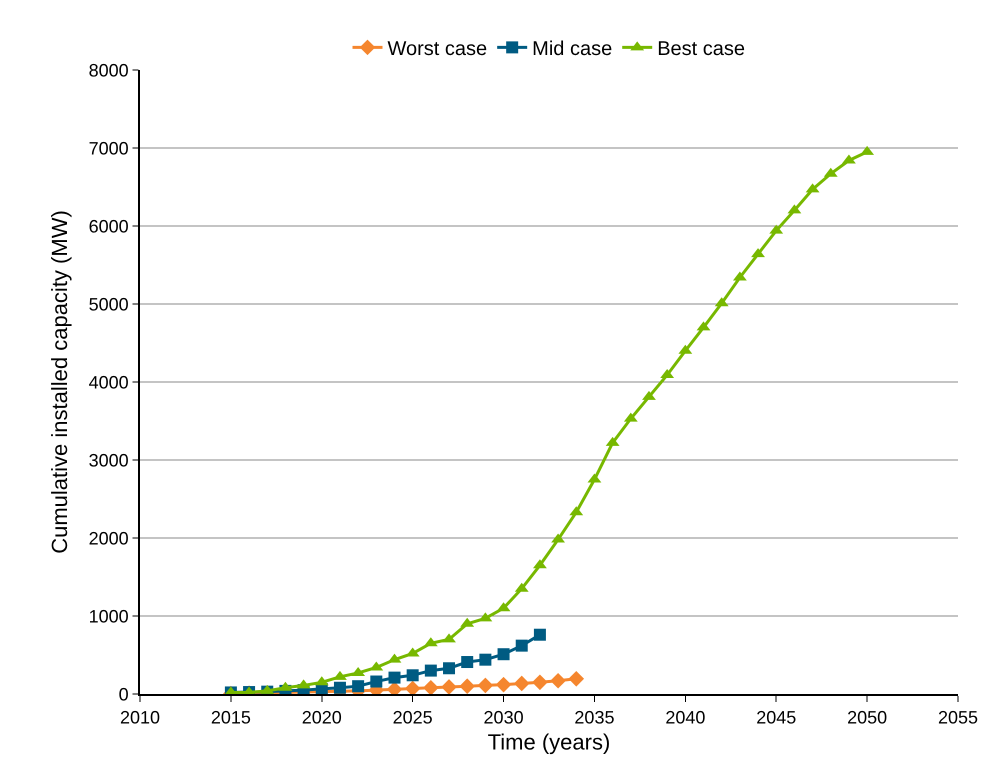 This screenshot has width=990, height=764. I want to click on y-tick-label: 2000, so click(108, 538).